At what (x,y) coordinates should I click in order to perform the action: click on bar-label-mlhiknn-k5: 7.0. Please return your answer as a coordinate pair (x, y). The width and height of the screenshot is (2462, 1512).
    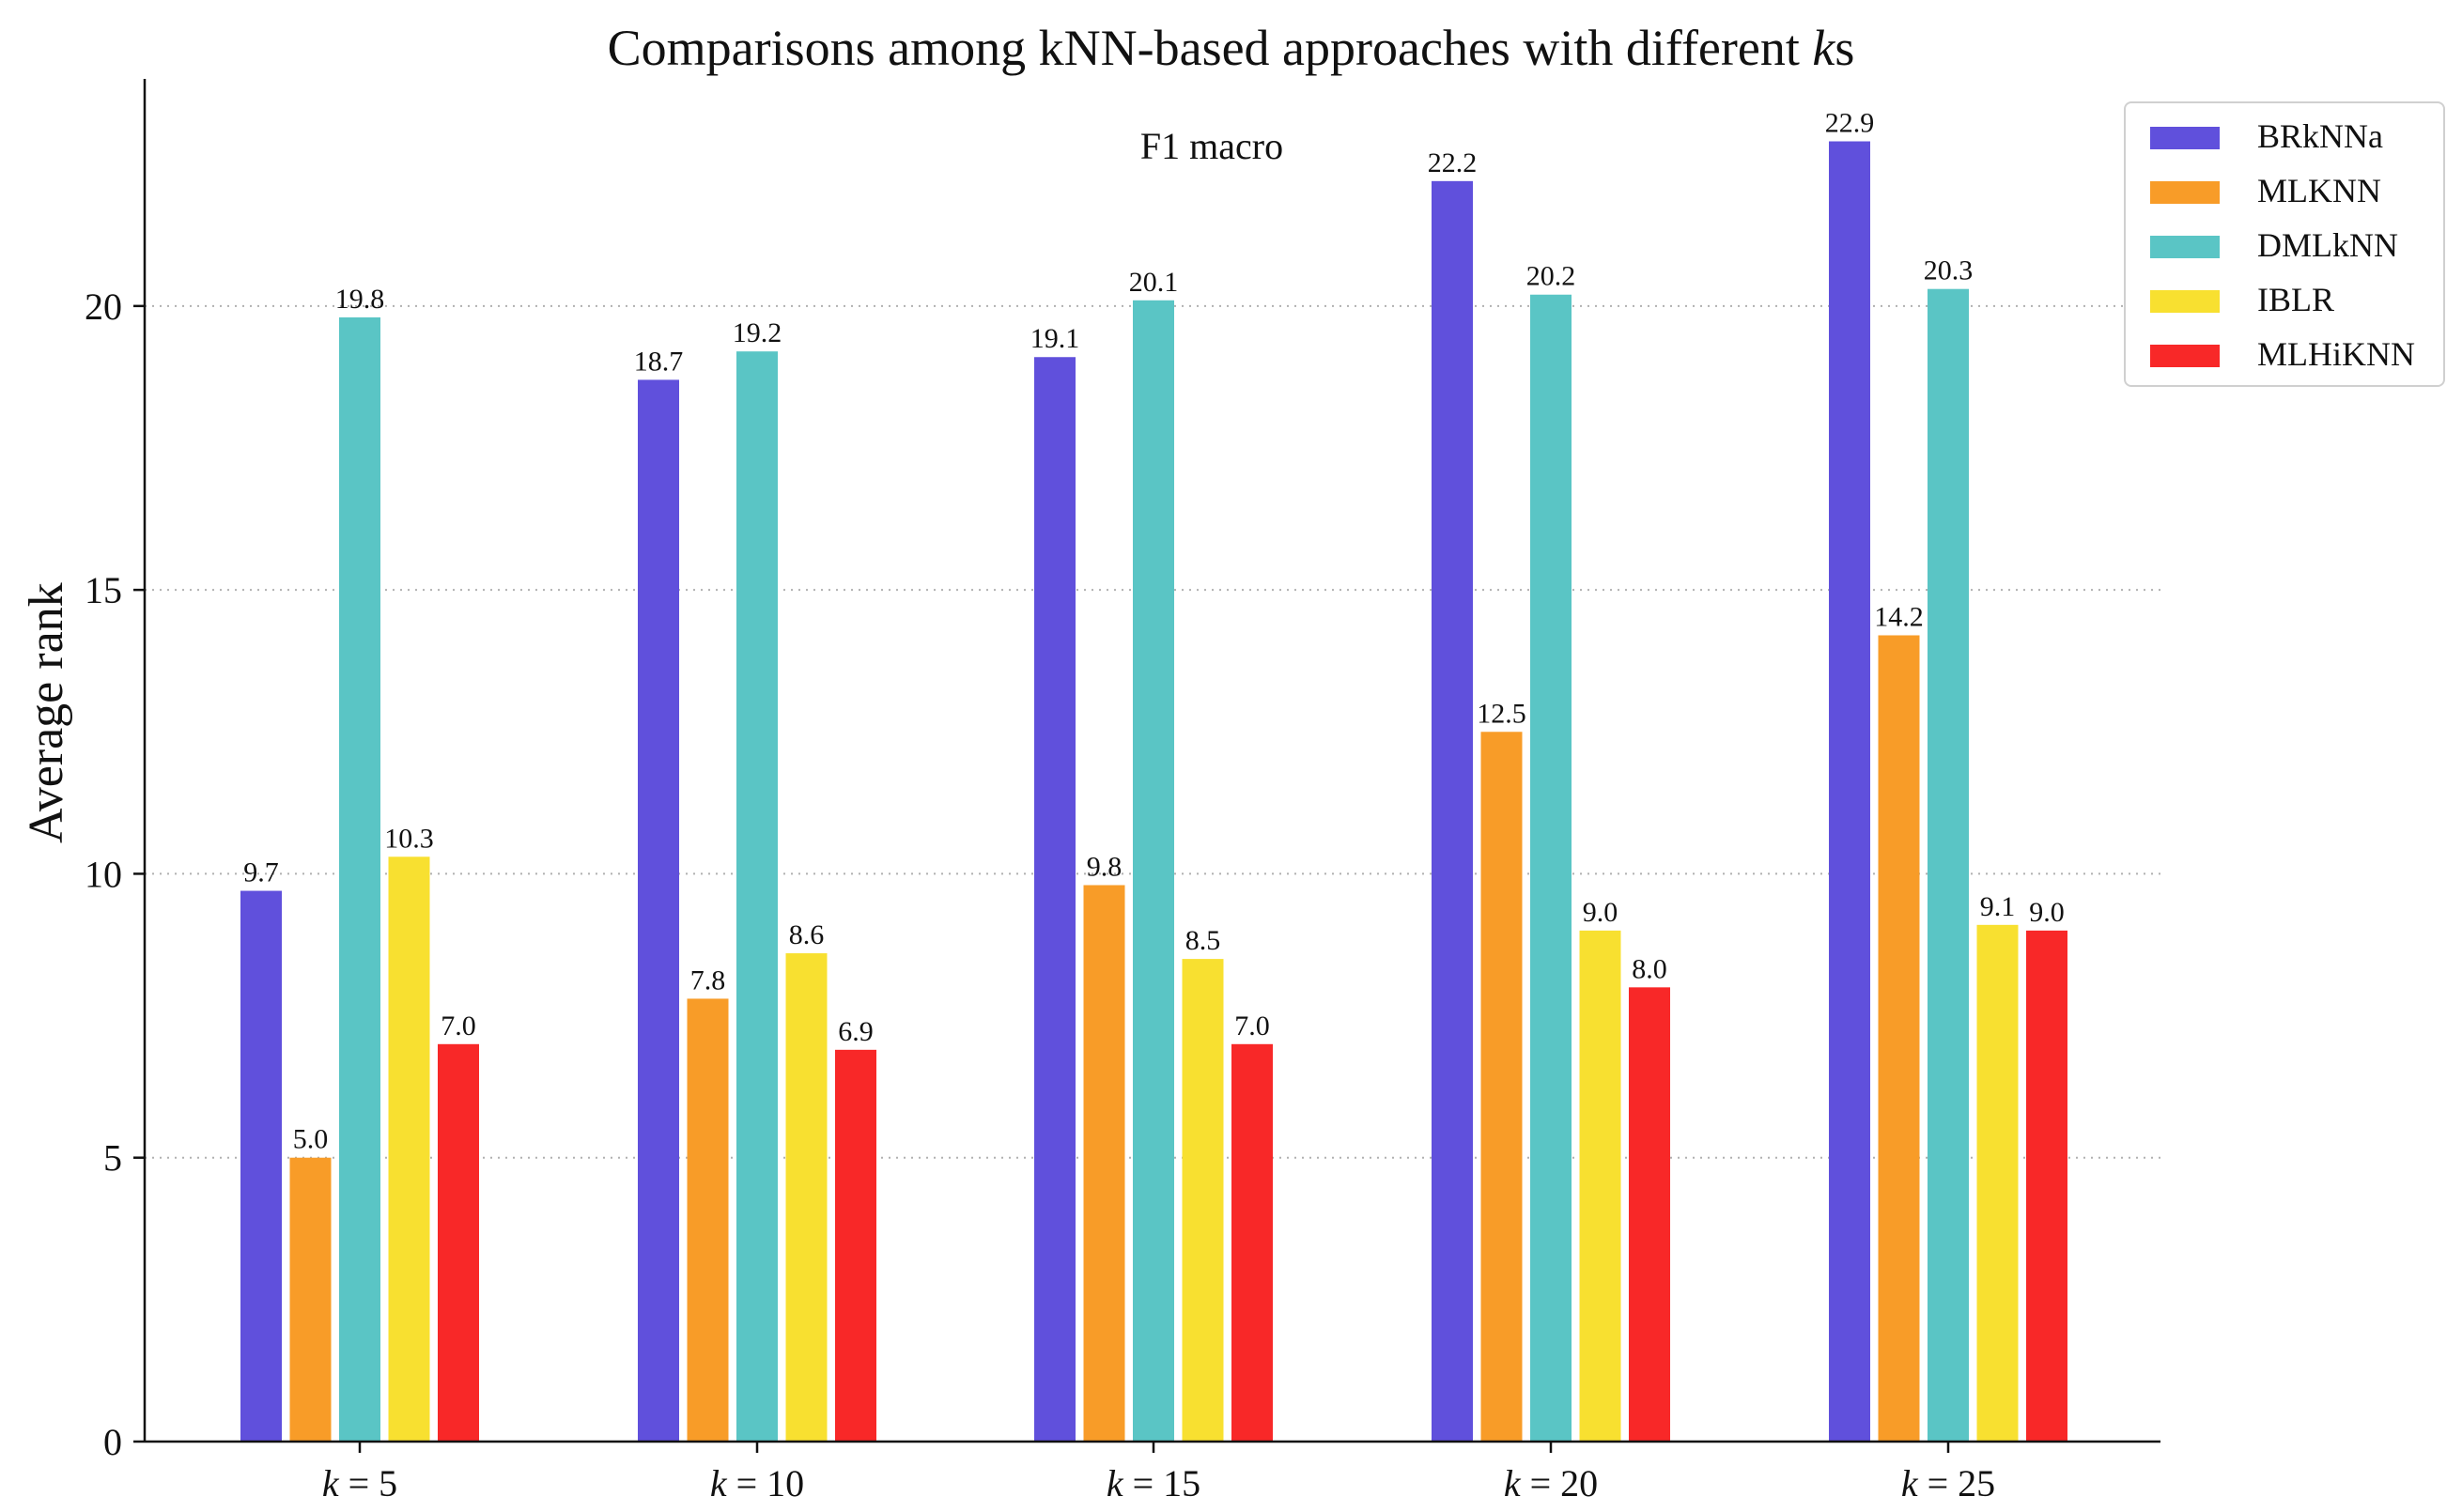
    Looking at the image, I should click on (458, 1026).